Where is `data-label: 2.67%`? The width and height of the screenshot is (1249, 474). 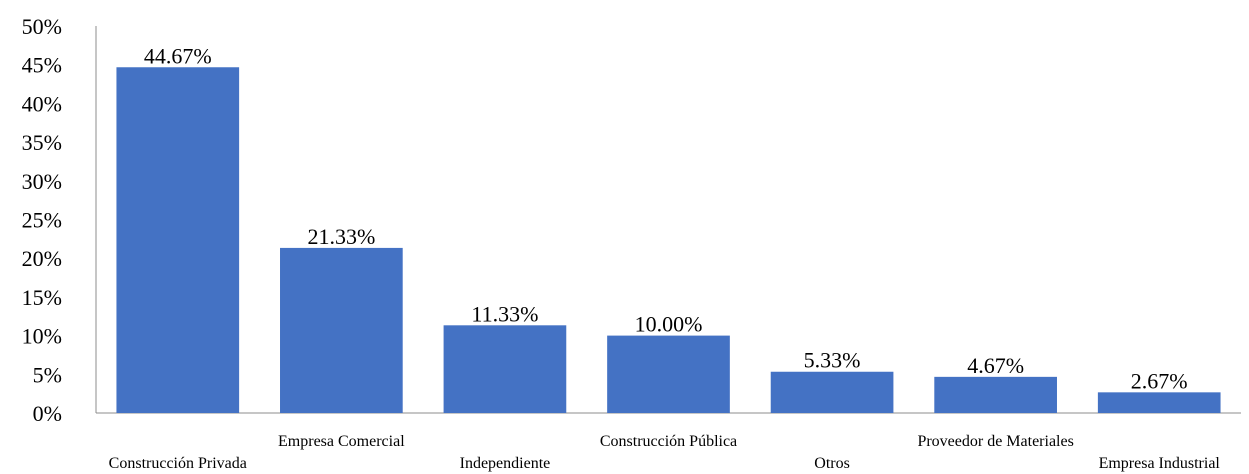 data-label: 2.67% is located at coordinates (1159, 380).